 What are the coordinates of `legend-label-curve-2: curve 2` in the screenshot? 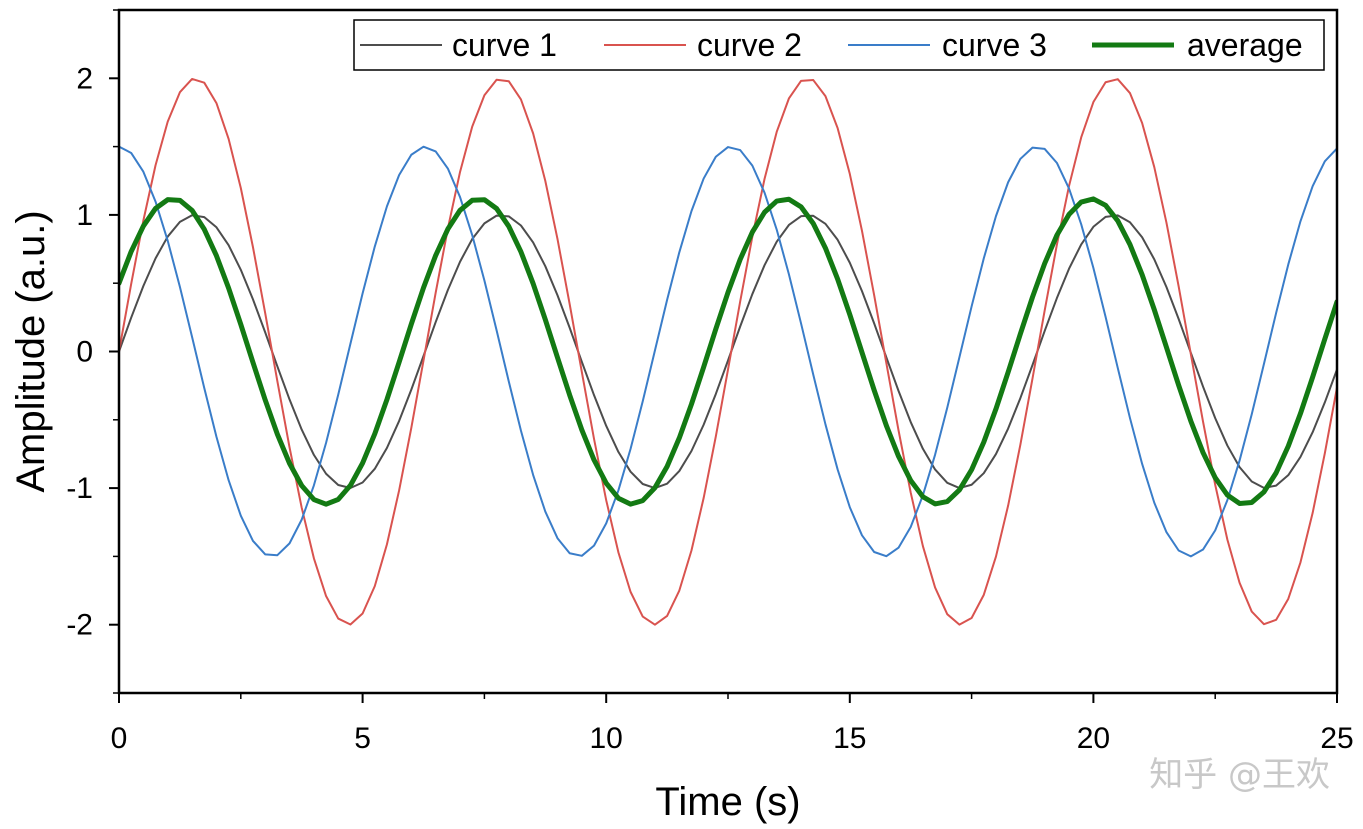 It's located at (749, 45).